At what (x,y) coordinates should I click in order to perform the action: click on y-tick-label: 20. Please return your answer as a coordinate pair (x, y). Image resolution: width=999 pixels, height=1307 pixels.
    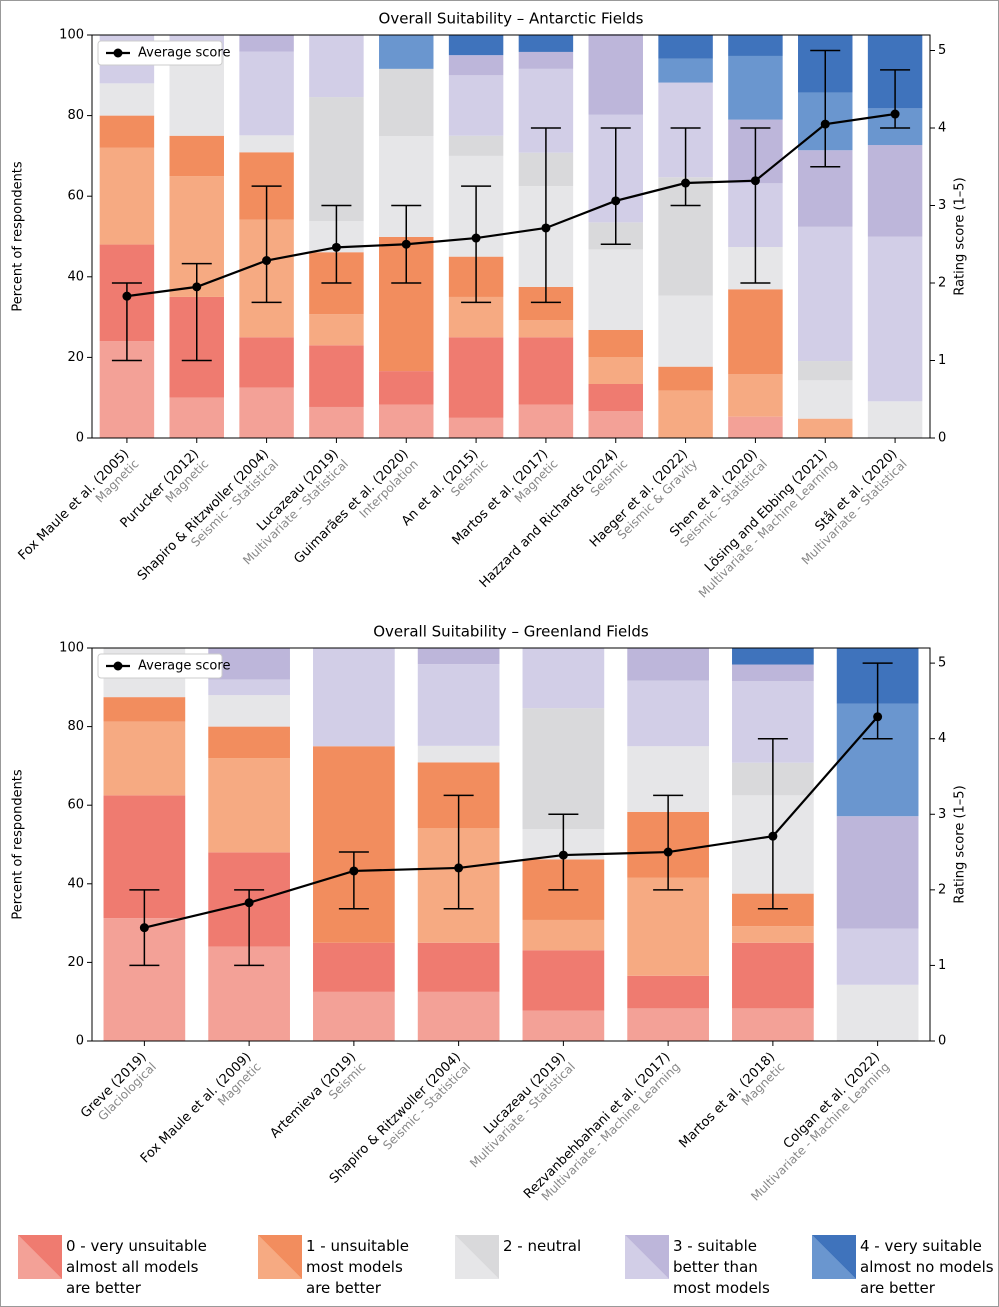
    Looking at the image, I should click on (75, 357).